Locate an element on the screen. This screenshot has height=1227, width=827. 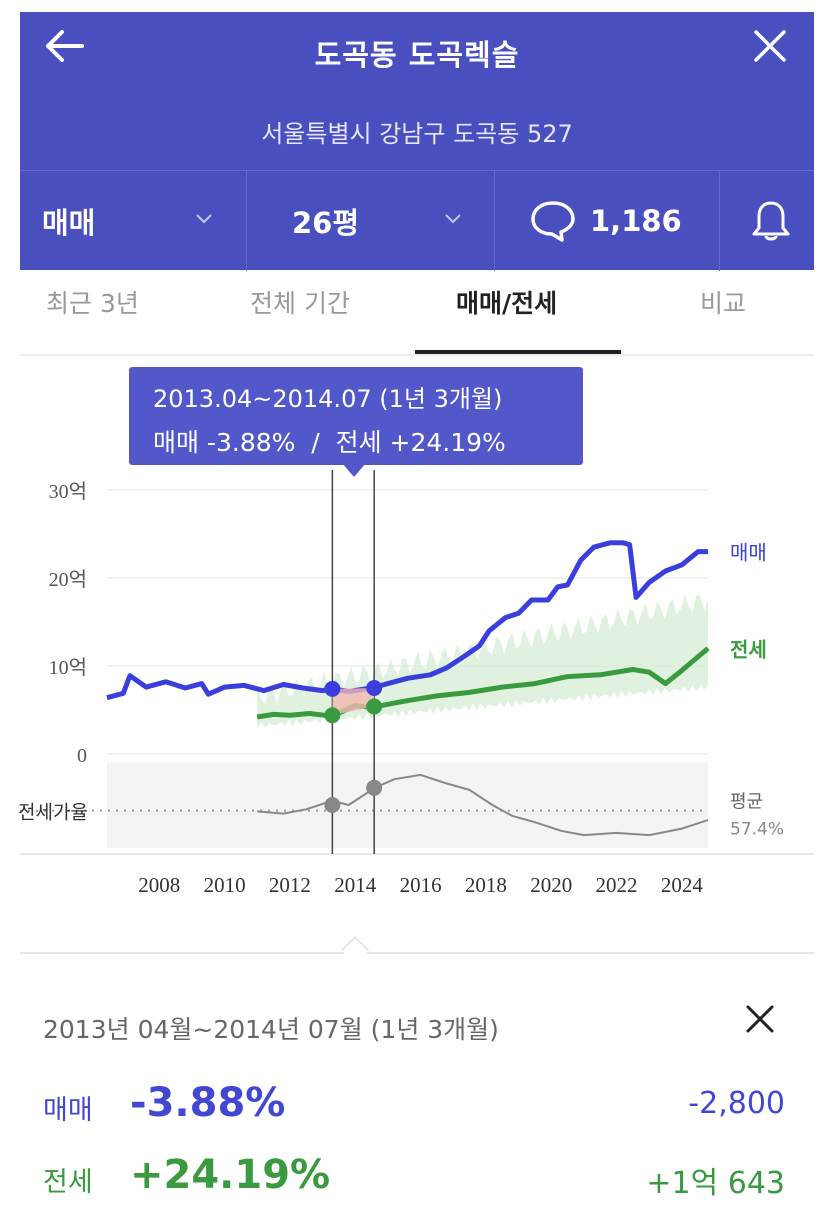
trade-type-select: 매매 is located at coordinates (133, 221).